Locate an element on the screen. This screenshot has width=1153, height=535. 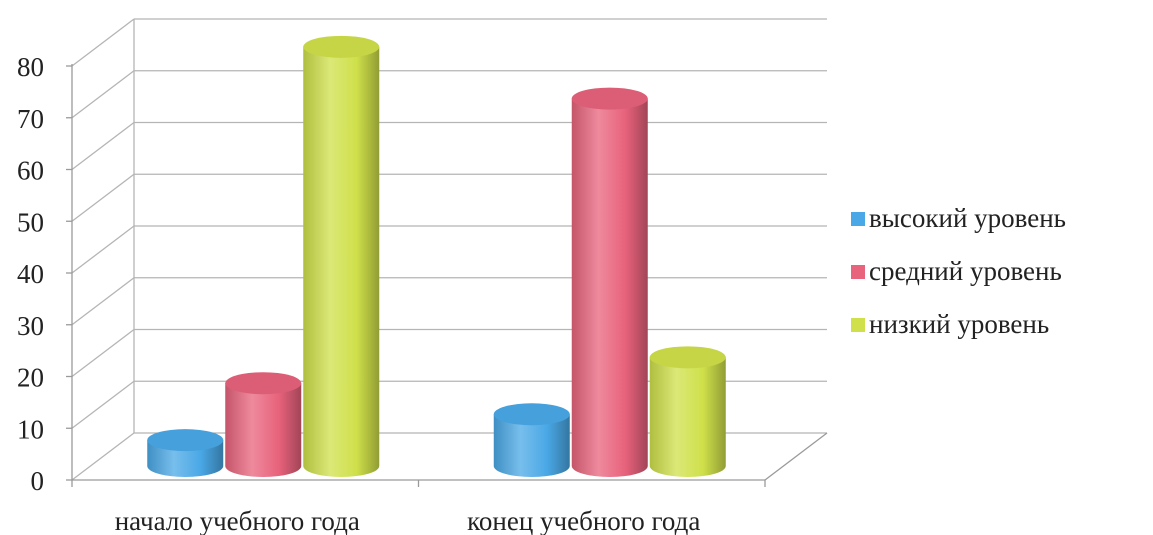
y-axis-ticks: 0 10 20 30 40 50 60 70 80 is located at coordinates (44, 274).